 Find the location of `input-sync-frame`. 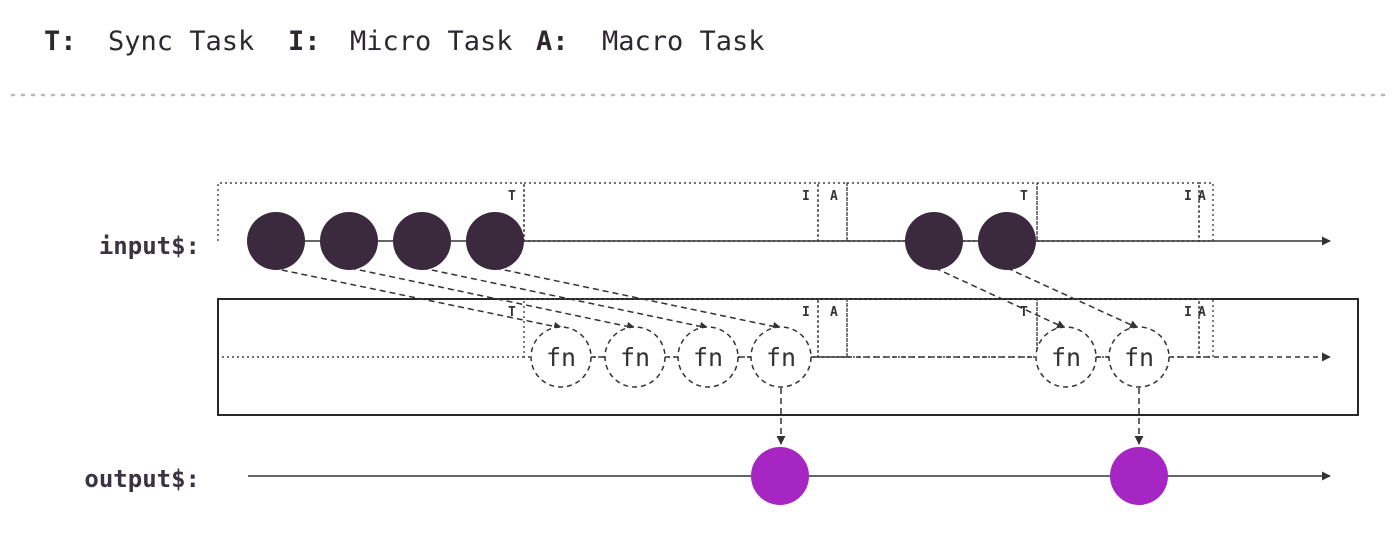

input-sync-frame is located at coordinates (371, 211).